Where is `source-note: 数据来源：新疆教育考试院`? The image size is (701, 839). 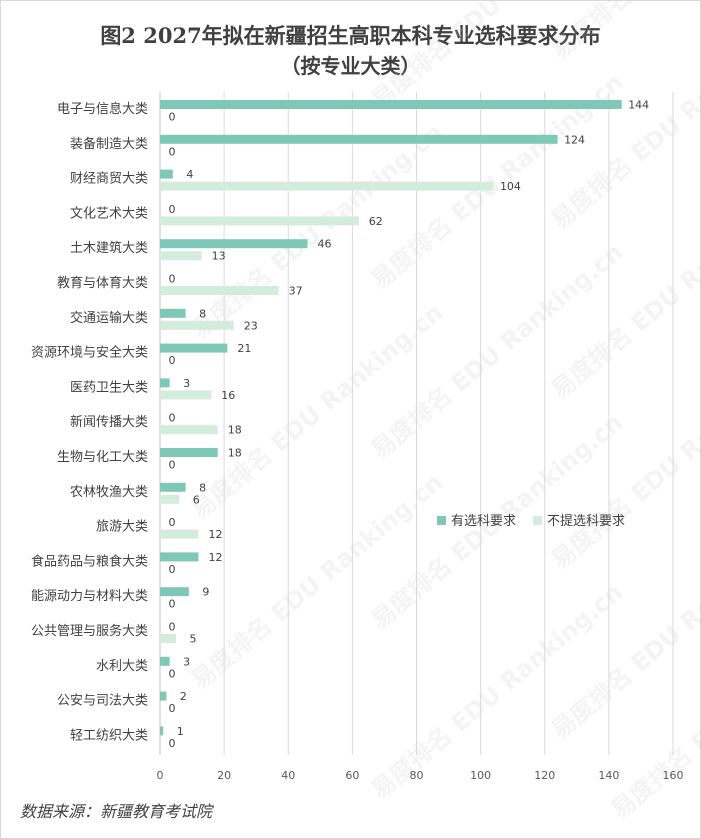
source-note: 数据来源：新疆教育考试院 is located at coordinates (116, 811).